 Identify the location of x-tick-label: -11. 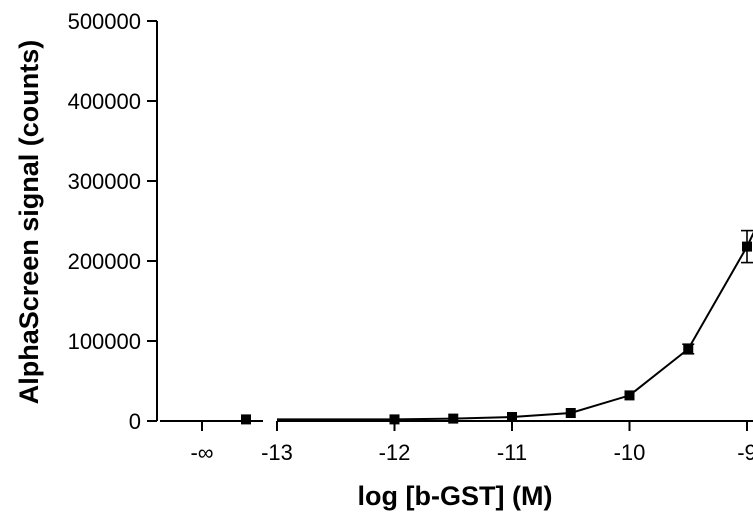
(512, 452).